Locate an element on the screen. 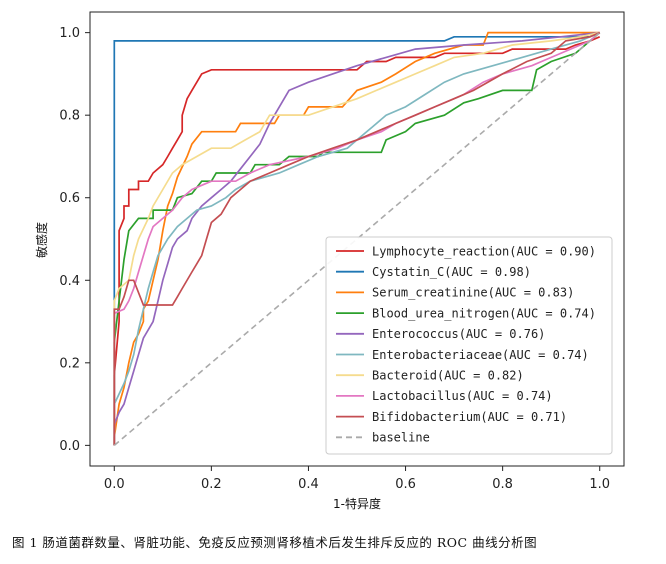 The height and width of the screenshot is (564, 666). x-tick-label: 0.2 is located at coordinates (211, 484).